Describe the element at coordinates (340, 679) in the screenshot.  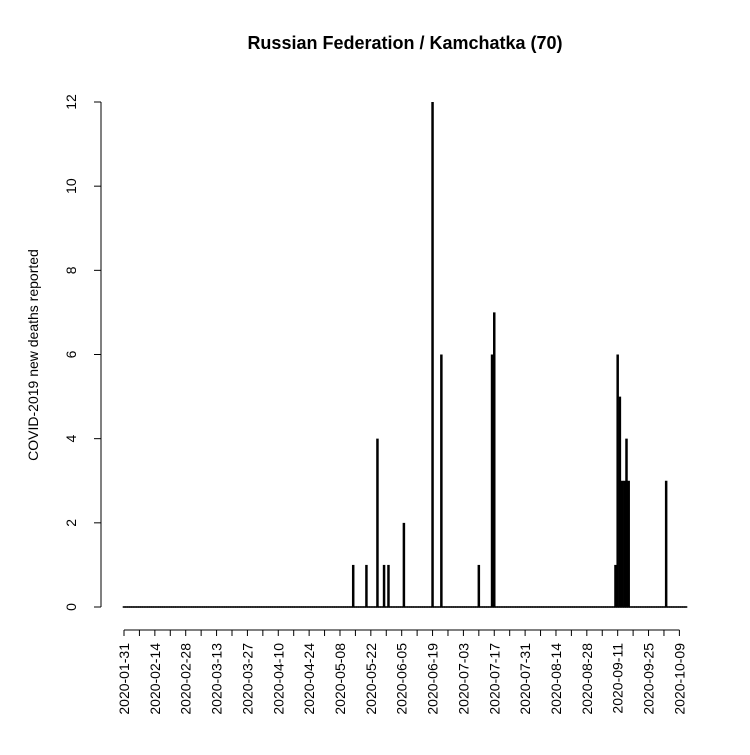
I see `x-tick-label: 2020-05-08` at that location.